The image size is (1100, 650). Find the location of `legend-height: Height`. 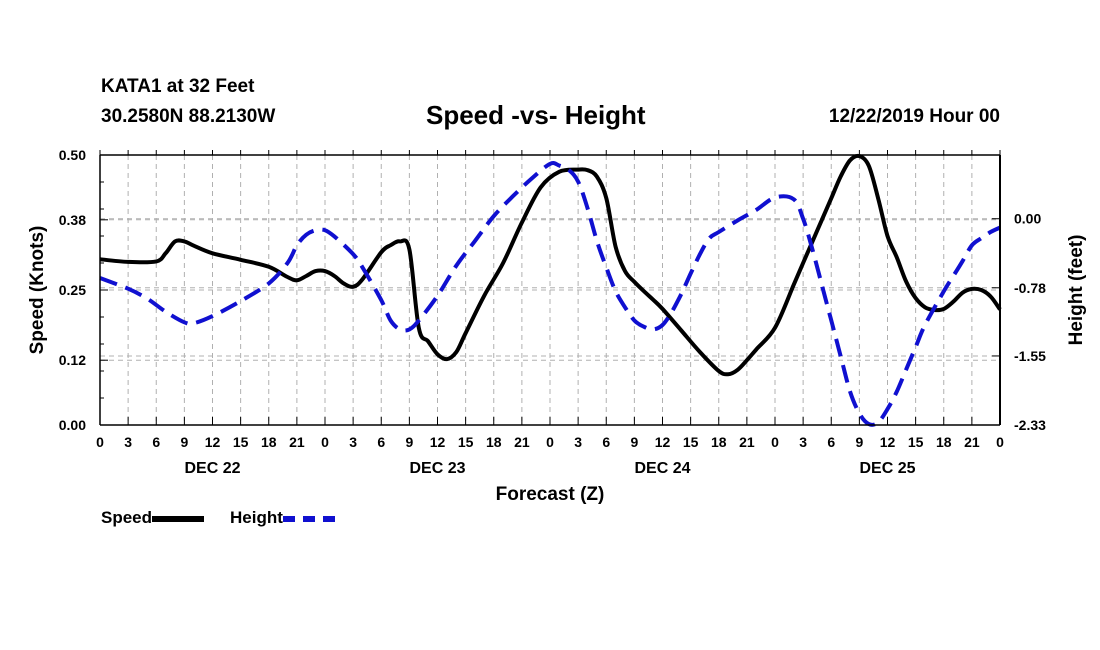

legend-height: Height is located at coordinates (282, 518).